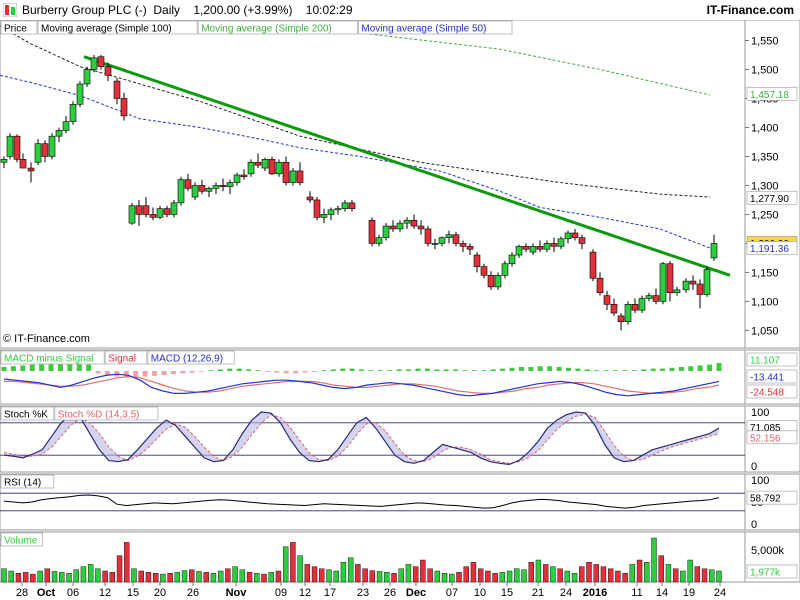  I want to click on x-tick-label: 2016, so click(595, 593).